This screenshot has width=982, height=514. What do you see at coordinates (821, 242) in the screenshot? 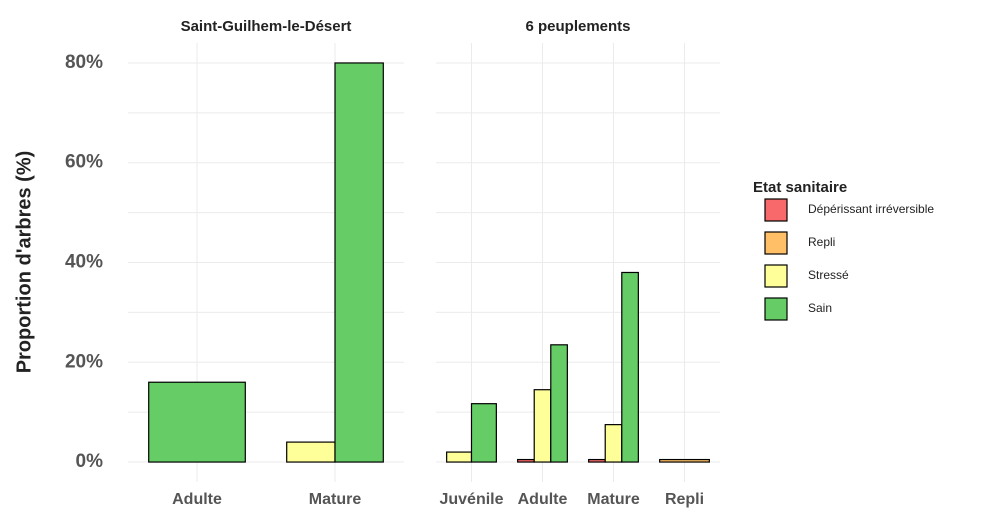
I see `legend-label: Repli` at bounding box center [821, 242].